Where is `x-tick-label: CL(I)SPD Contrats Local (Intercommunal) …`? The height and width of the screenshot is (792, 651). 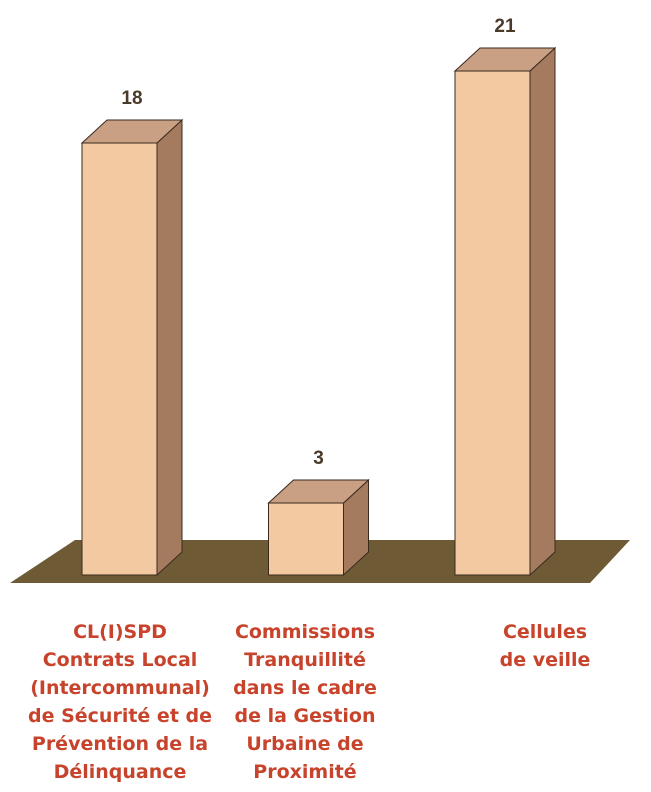
x-tick-label: CL(I)SPD Contrats Local (Intercommunal) … is located at coordinates (120, 702).